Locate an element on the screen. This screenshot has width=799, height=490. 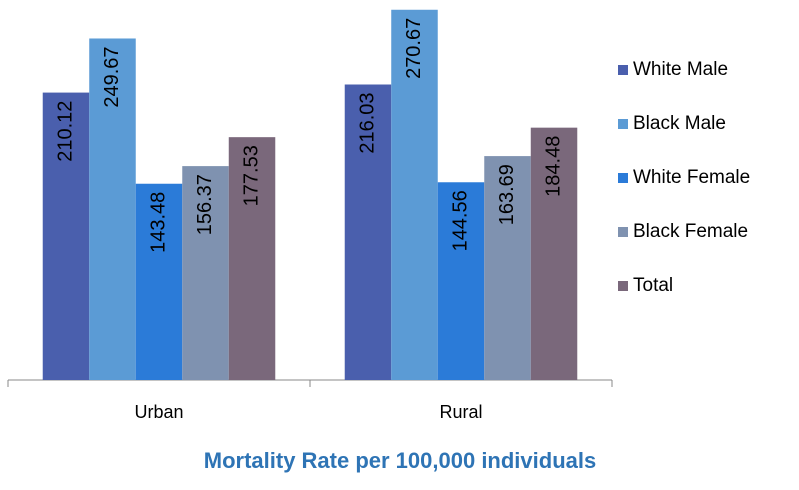
data-label: 210.12 is located at coordinates (65, 131).